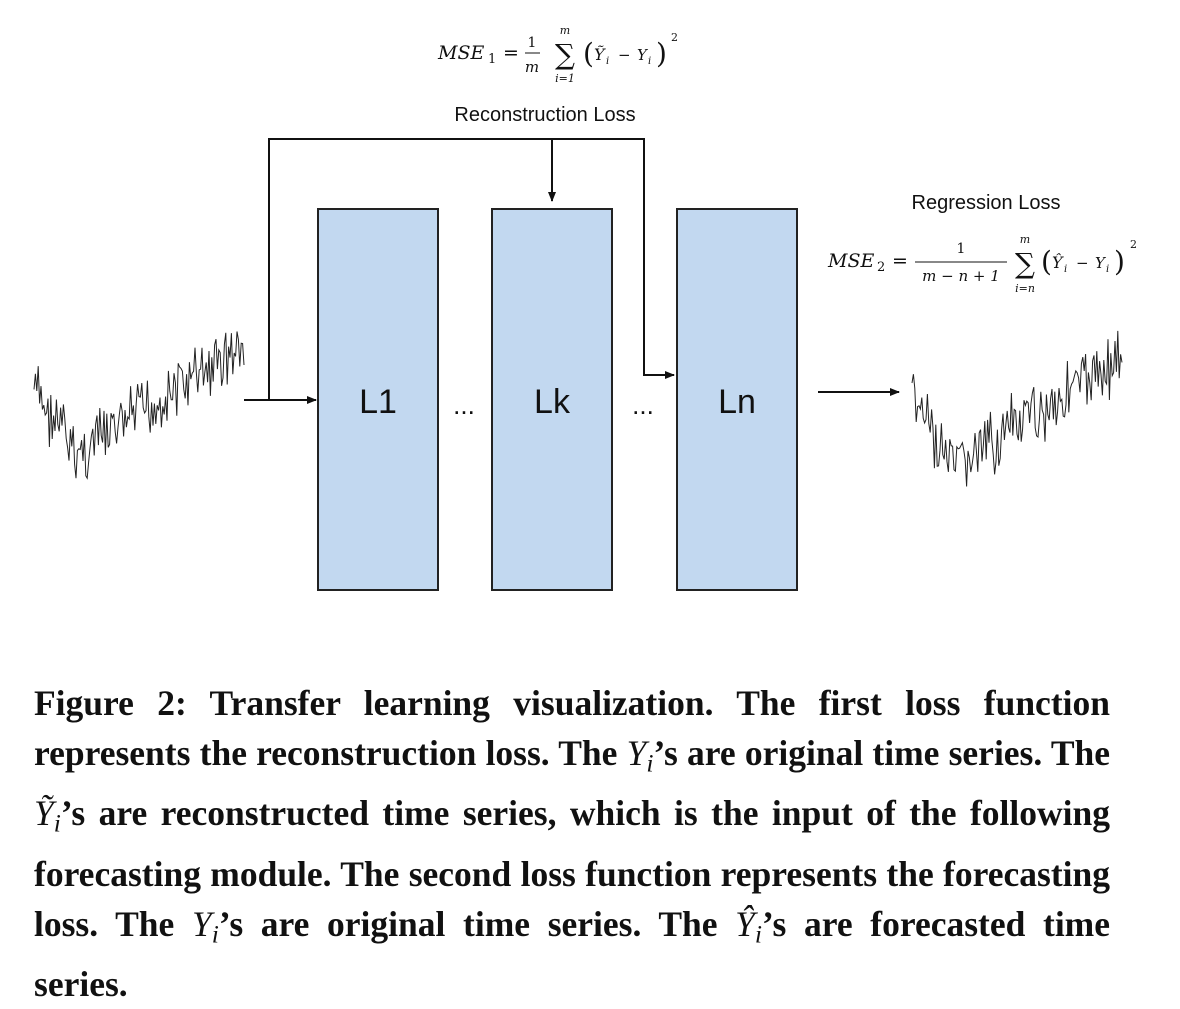 This screenshot has height=1009, width=1180. What do you see at coordinates (57, 823) in the screenshot?
I see `caption-sub-2: i` at bounding box center [57, 823].